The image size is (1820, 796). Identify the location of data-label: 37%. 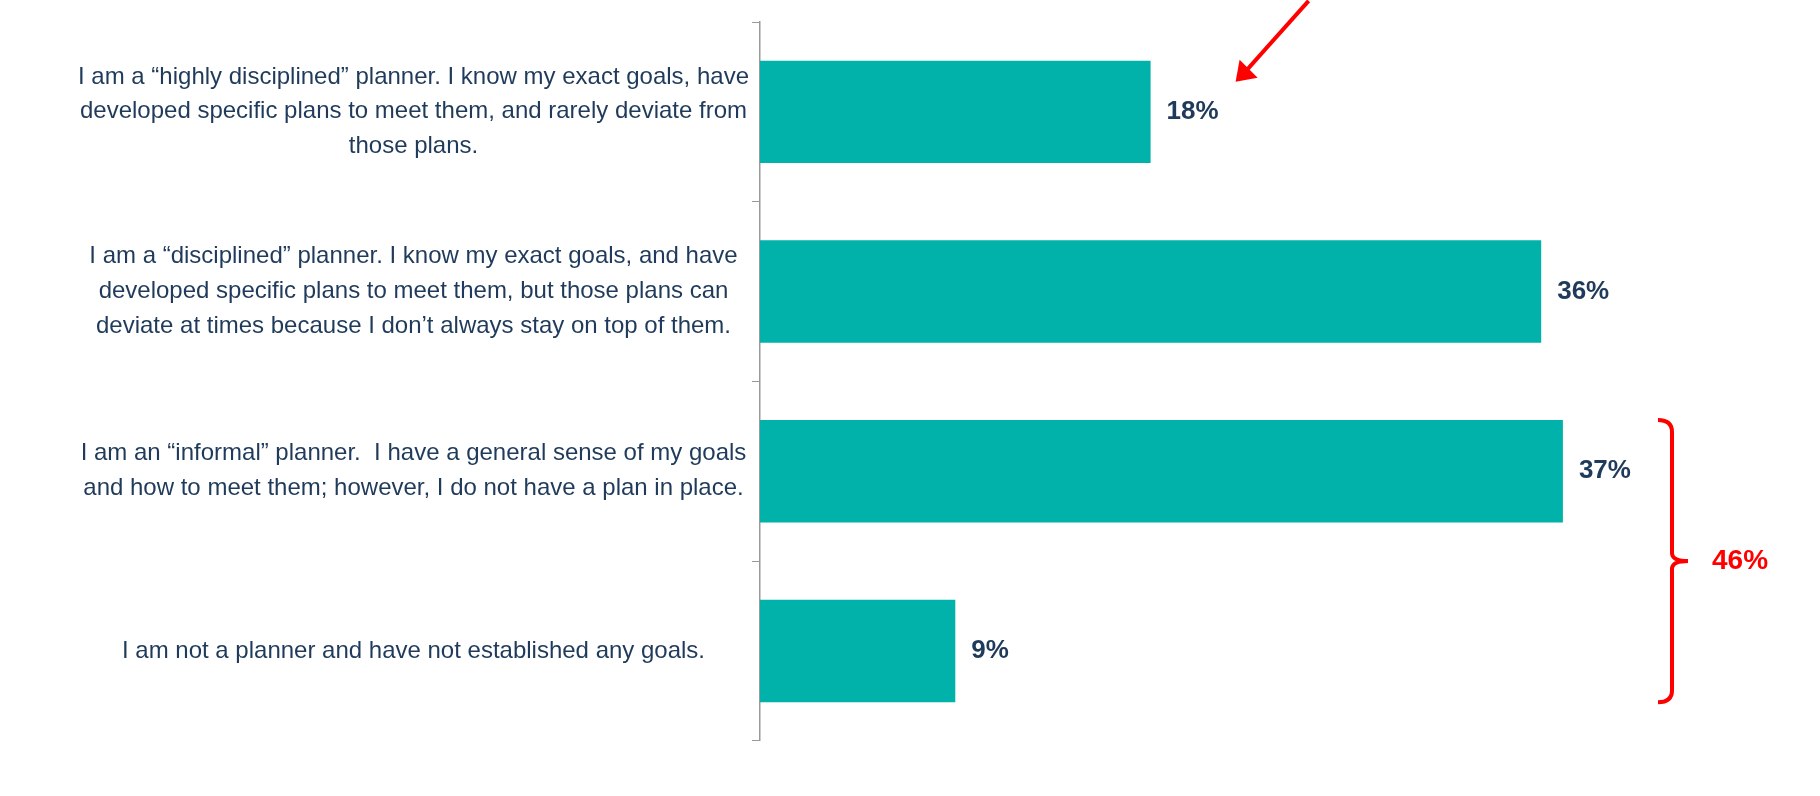
(1604, 469).